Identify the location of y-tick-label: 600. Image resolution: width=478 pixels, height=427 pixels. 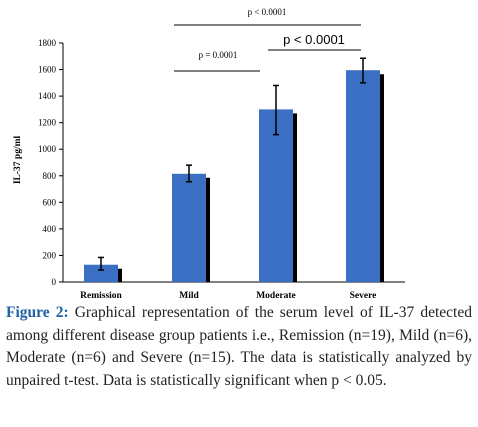
(50, 202).